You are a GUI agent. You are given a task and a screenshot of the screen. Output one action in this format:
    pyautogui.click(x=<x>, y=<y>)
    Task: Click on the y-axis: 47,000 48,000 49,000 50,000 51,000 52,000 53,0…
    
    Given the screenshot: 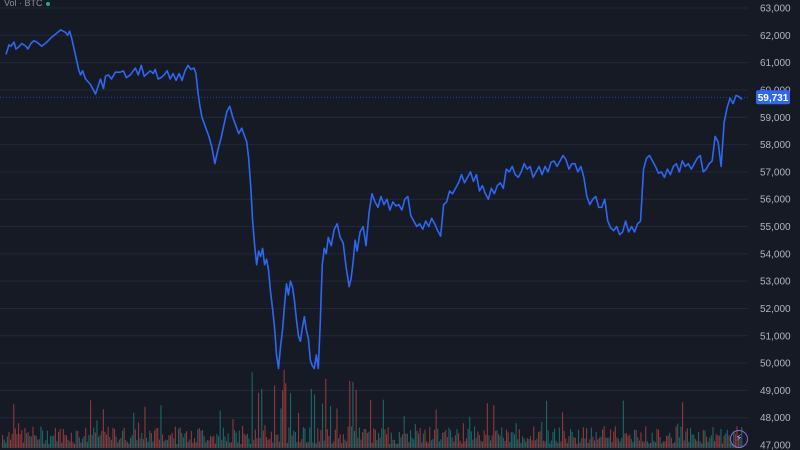 What is the action you would take?
    pyautogui.click(x=775, y=227)
    